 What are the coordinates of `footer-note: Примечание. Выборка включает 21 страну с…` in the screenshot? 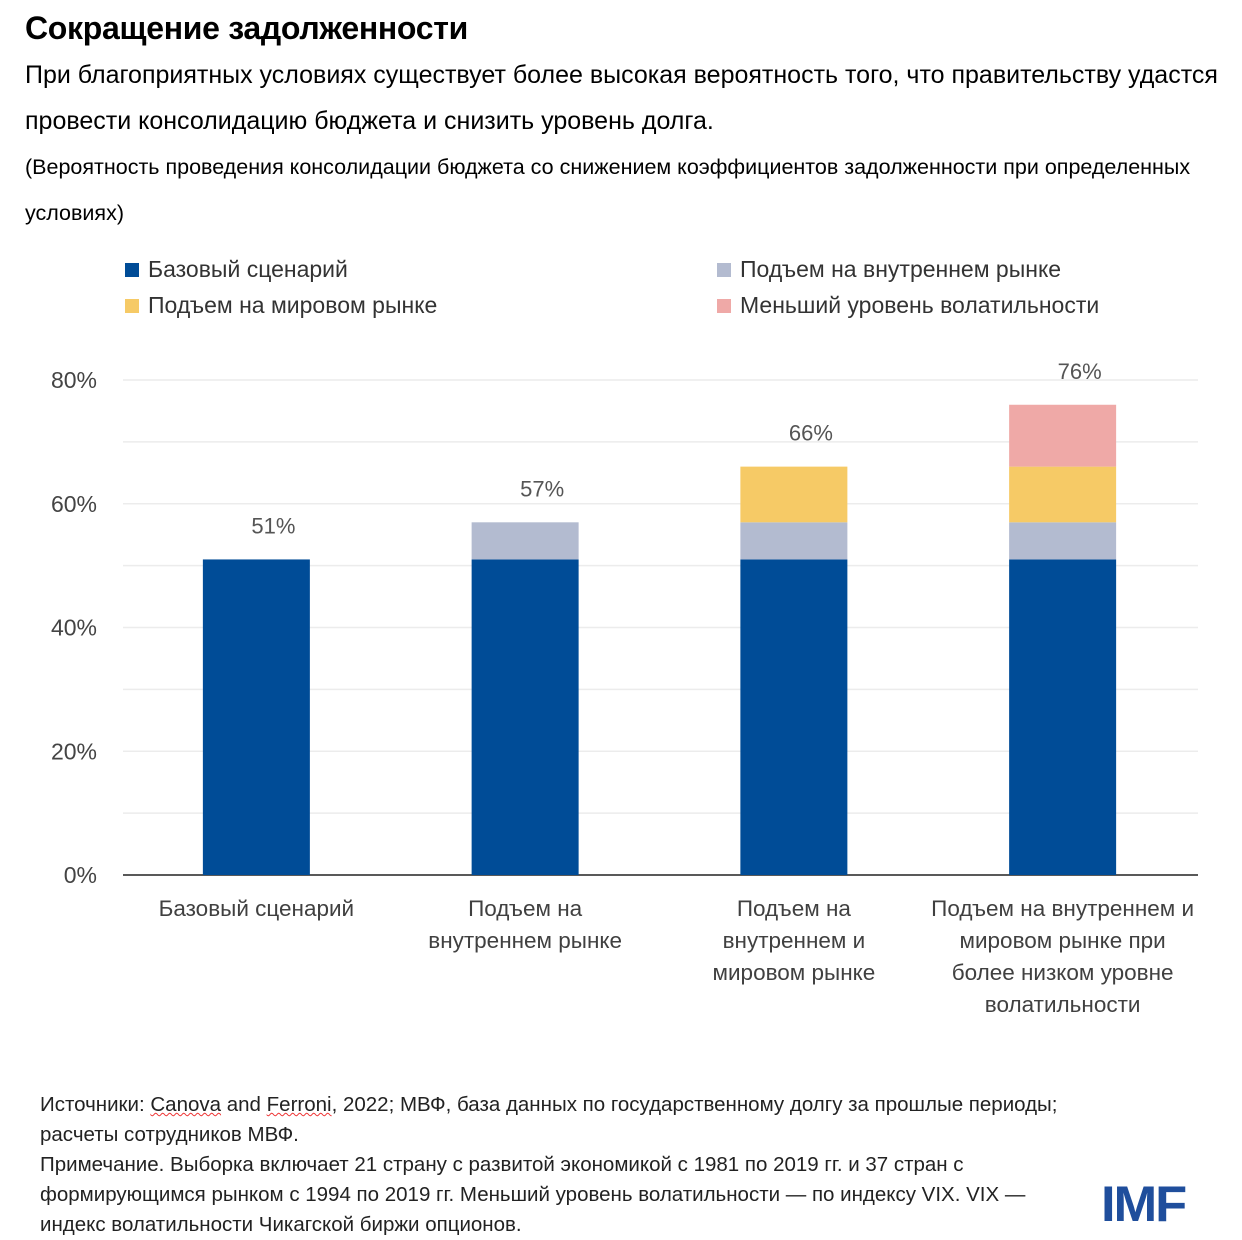 It's located at (533, 1194).